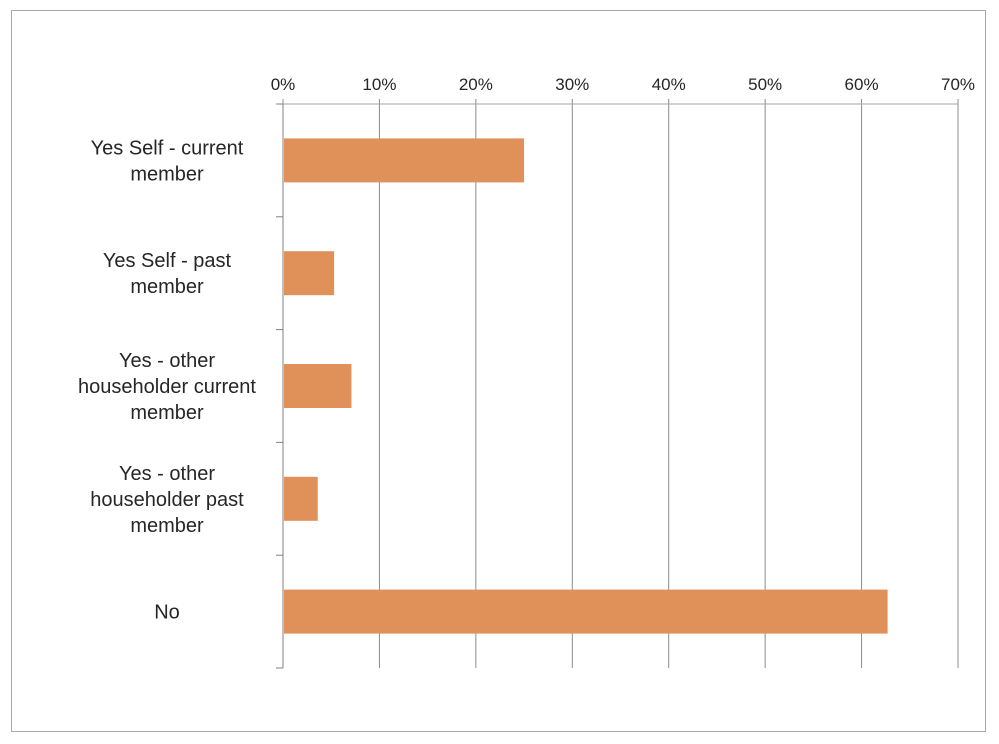  What do you see at coordinates (958, 84) in the screenshot?
I see `x-tick-label: 70%` at bounding box center [958, 84].